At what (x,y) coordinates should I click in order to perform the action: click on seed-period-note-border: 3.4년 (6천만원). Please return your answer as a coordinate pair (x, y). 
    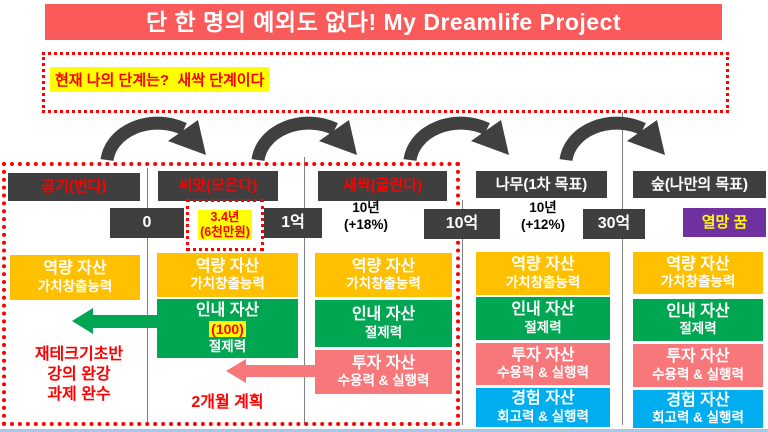
    Looking at the image, I should click on (225, 225).